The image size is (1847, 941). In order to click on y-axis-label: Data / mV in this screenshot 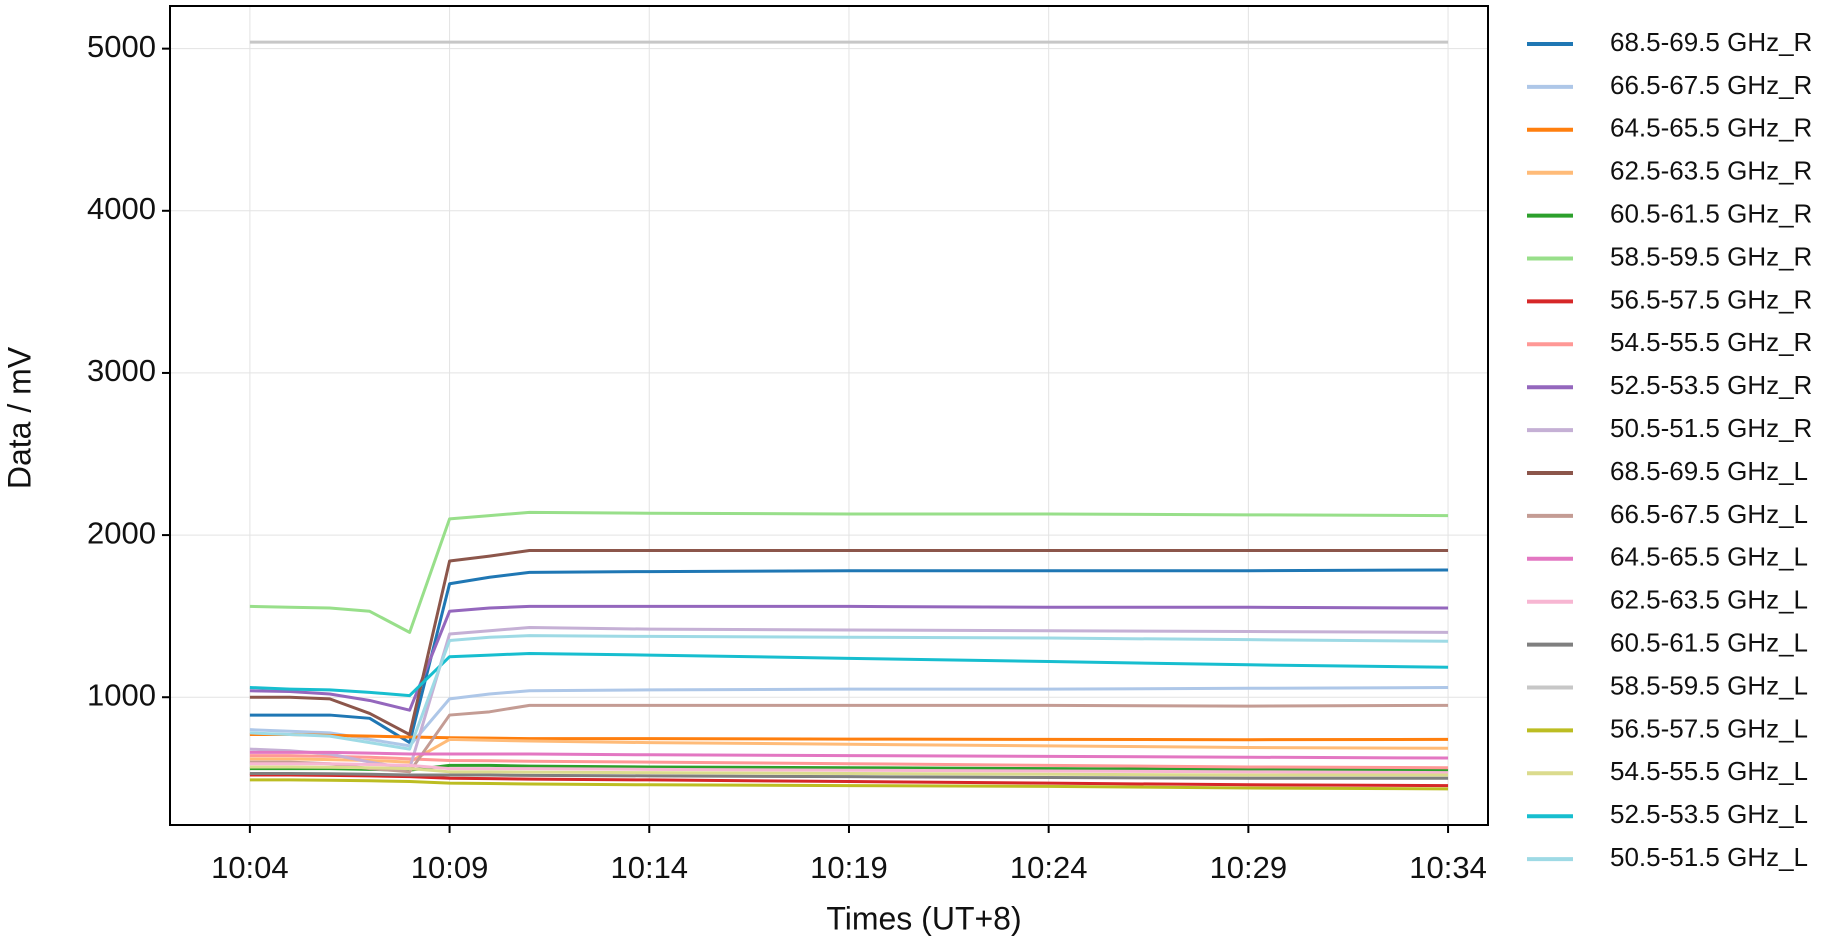, I will do `click(19, 417)`.